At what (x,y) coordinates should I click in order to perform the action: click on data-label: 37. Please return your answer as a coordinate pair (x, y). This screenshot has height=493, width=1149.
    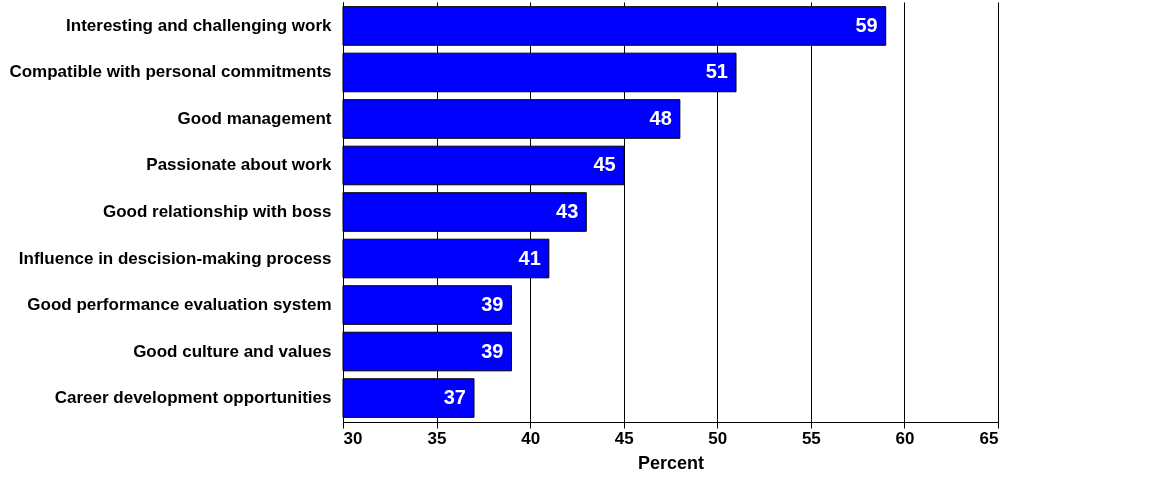
    Looking at the image, I should click on (454, 397).